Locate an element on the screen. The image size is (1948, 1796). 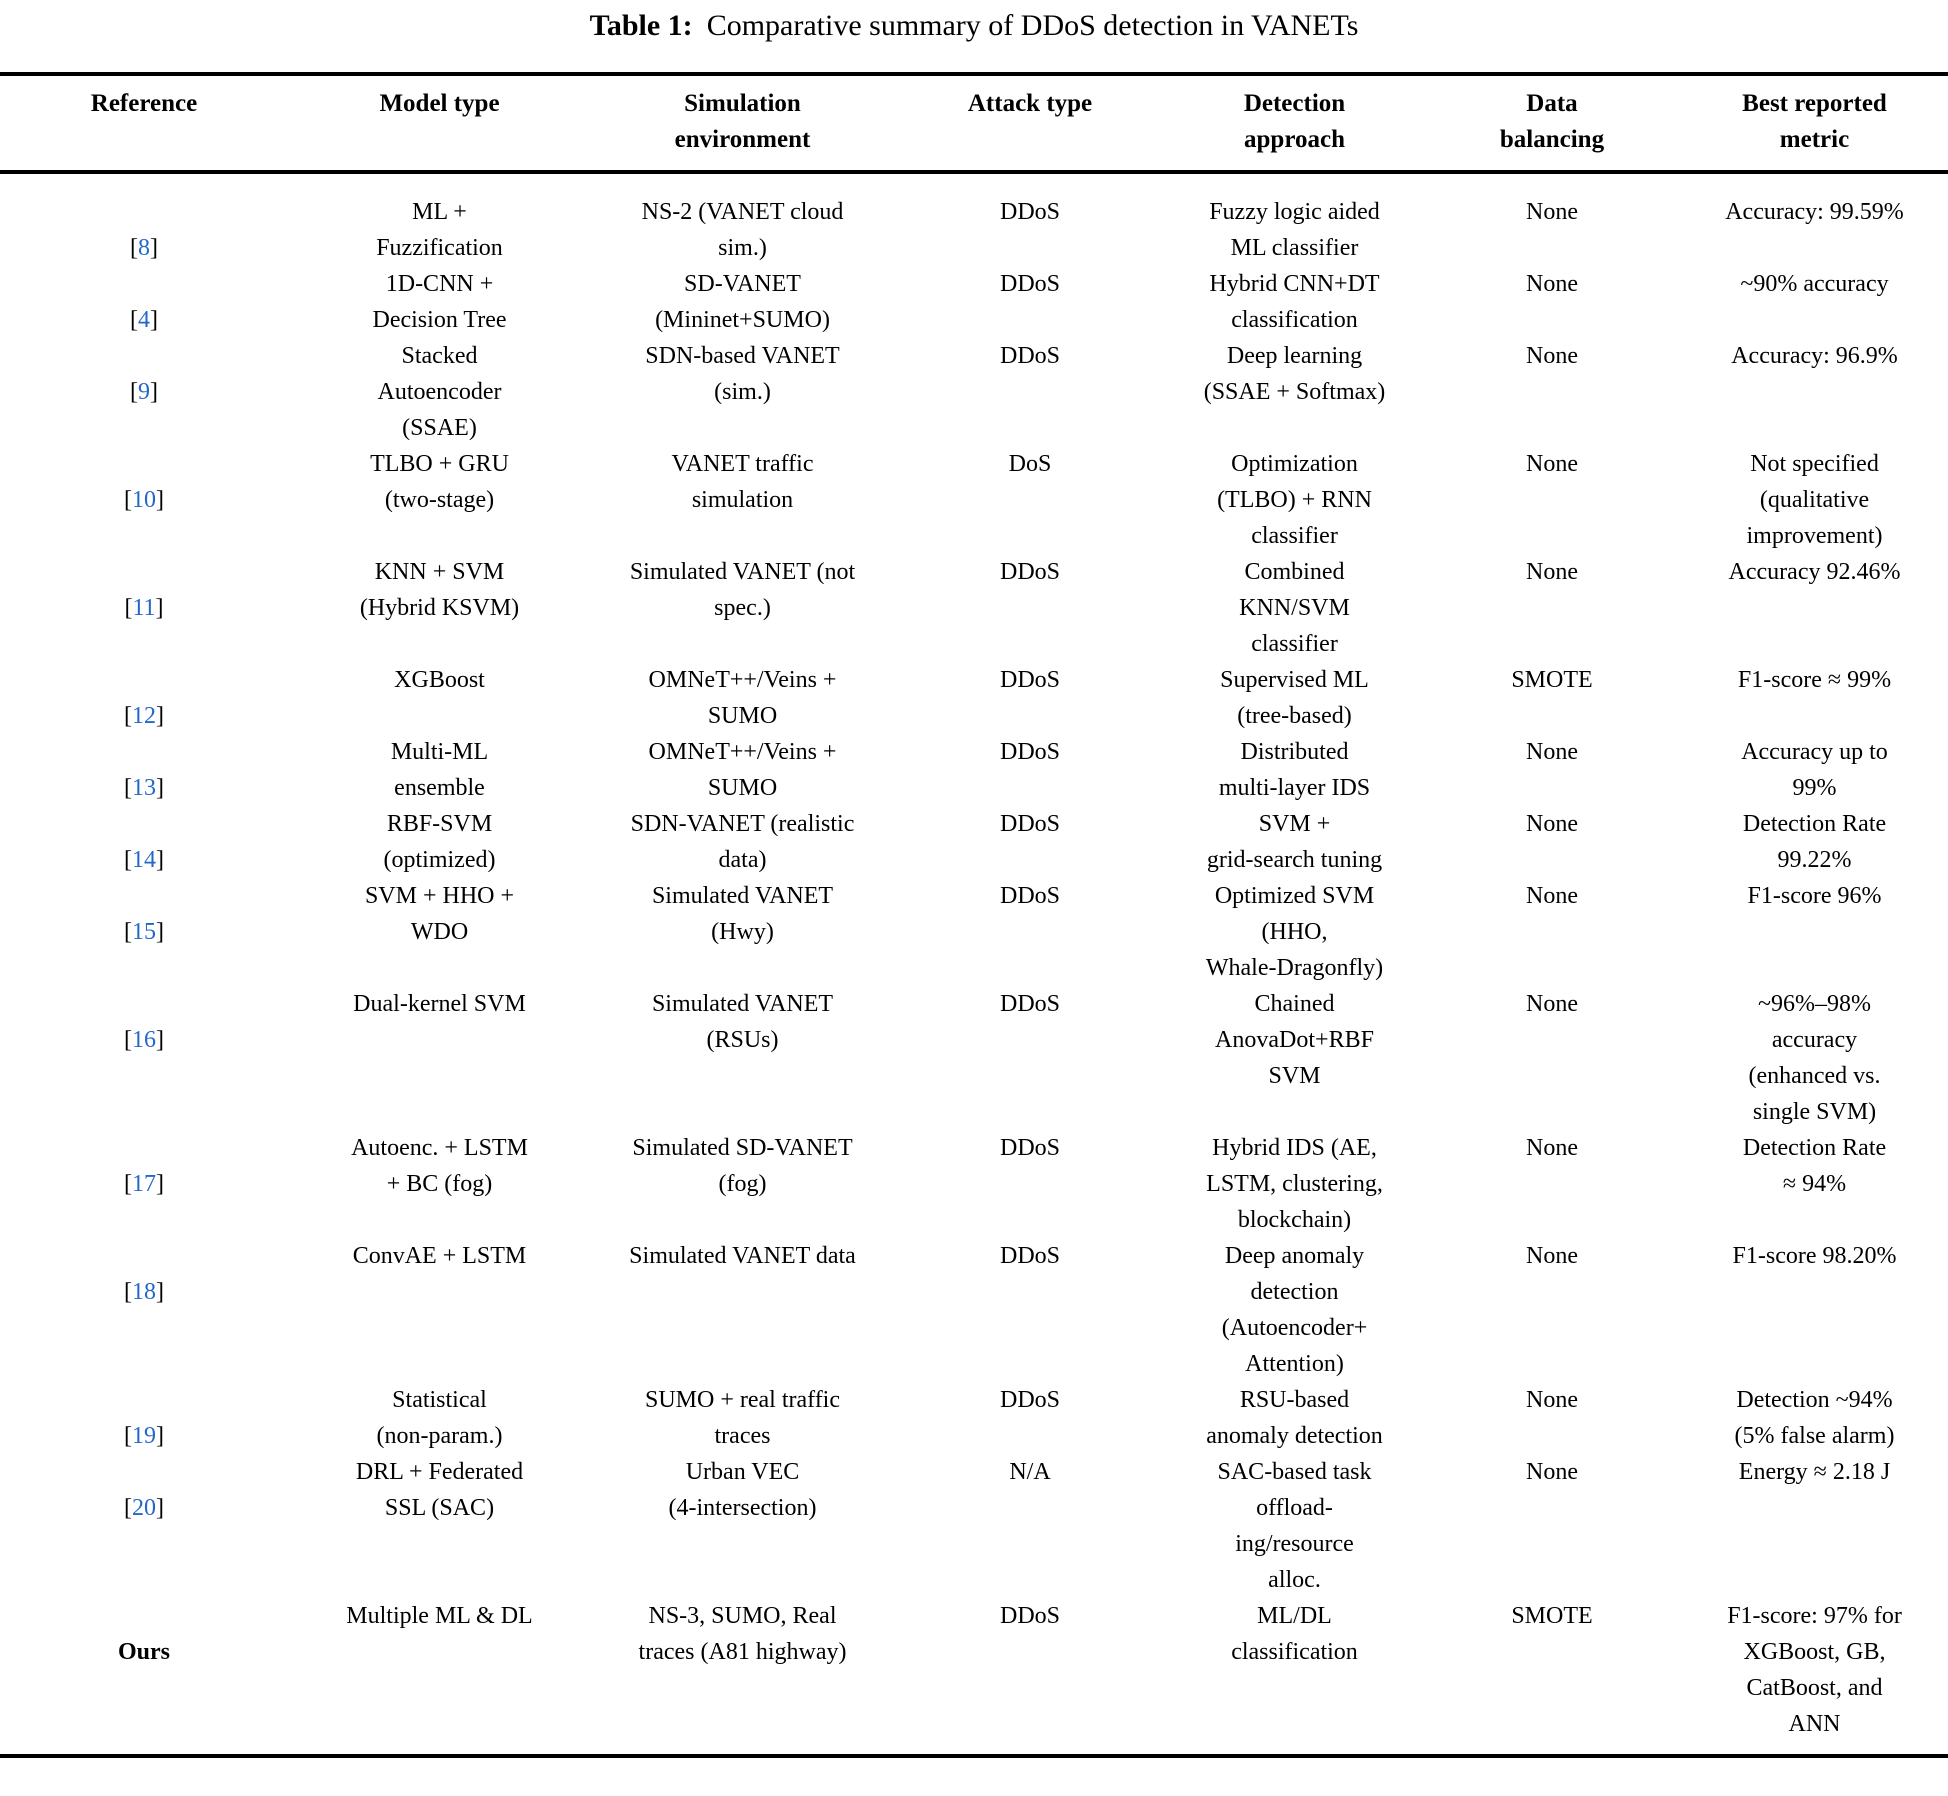
cell-model-type: KNN + SVM (Hybrid KSVM) is located at coordinates (439, 590).